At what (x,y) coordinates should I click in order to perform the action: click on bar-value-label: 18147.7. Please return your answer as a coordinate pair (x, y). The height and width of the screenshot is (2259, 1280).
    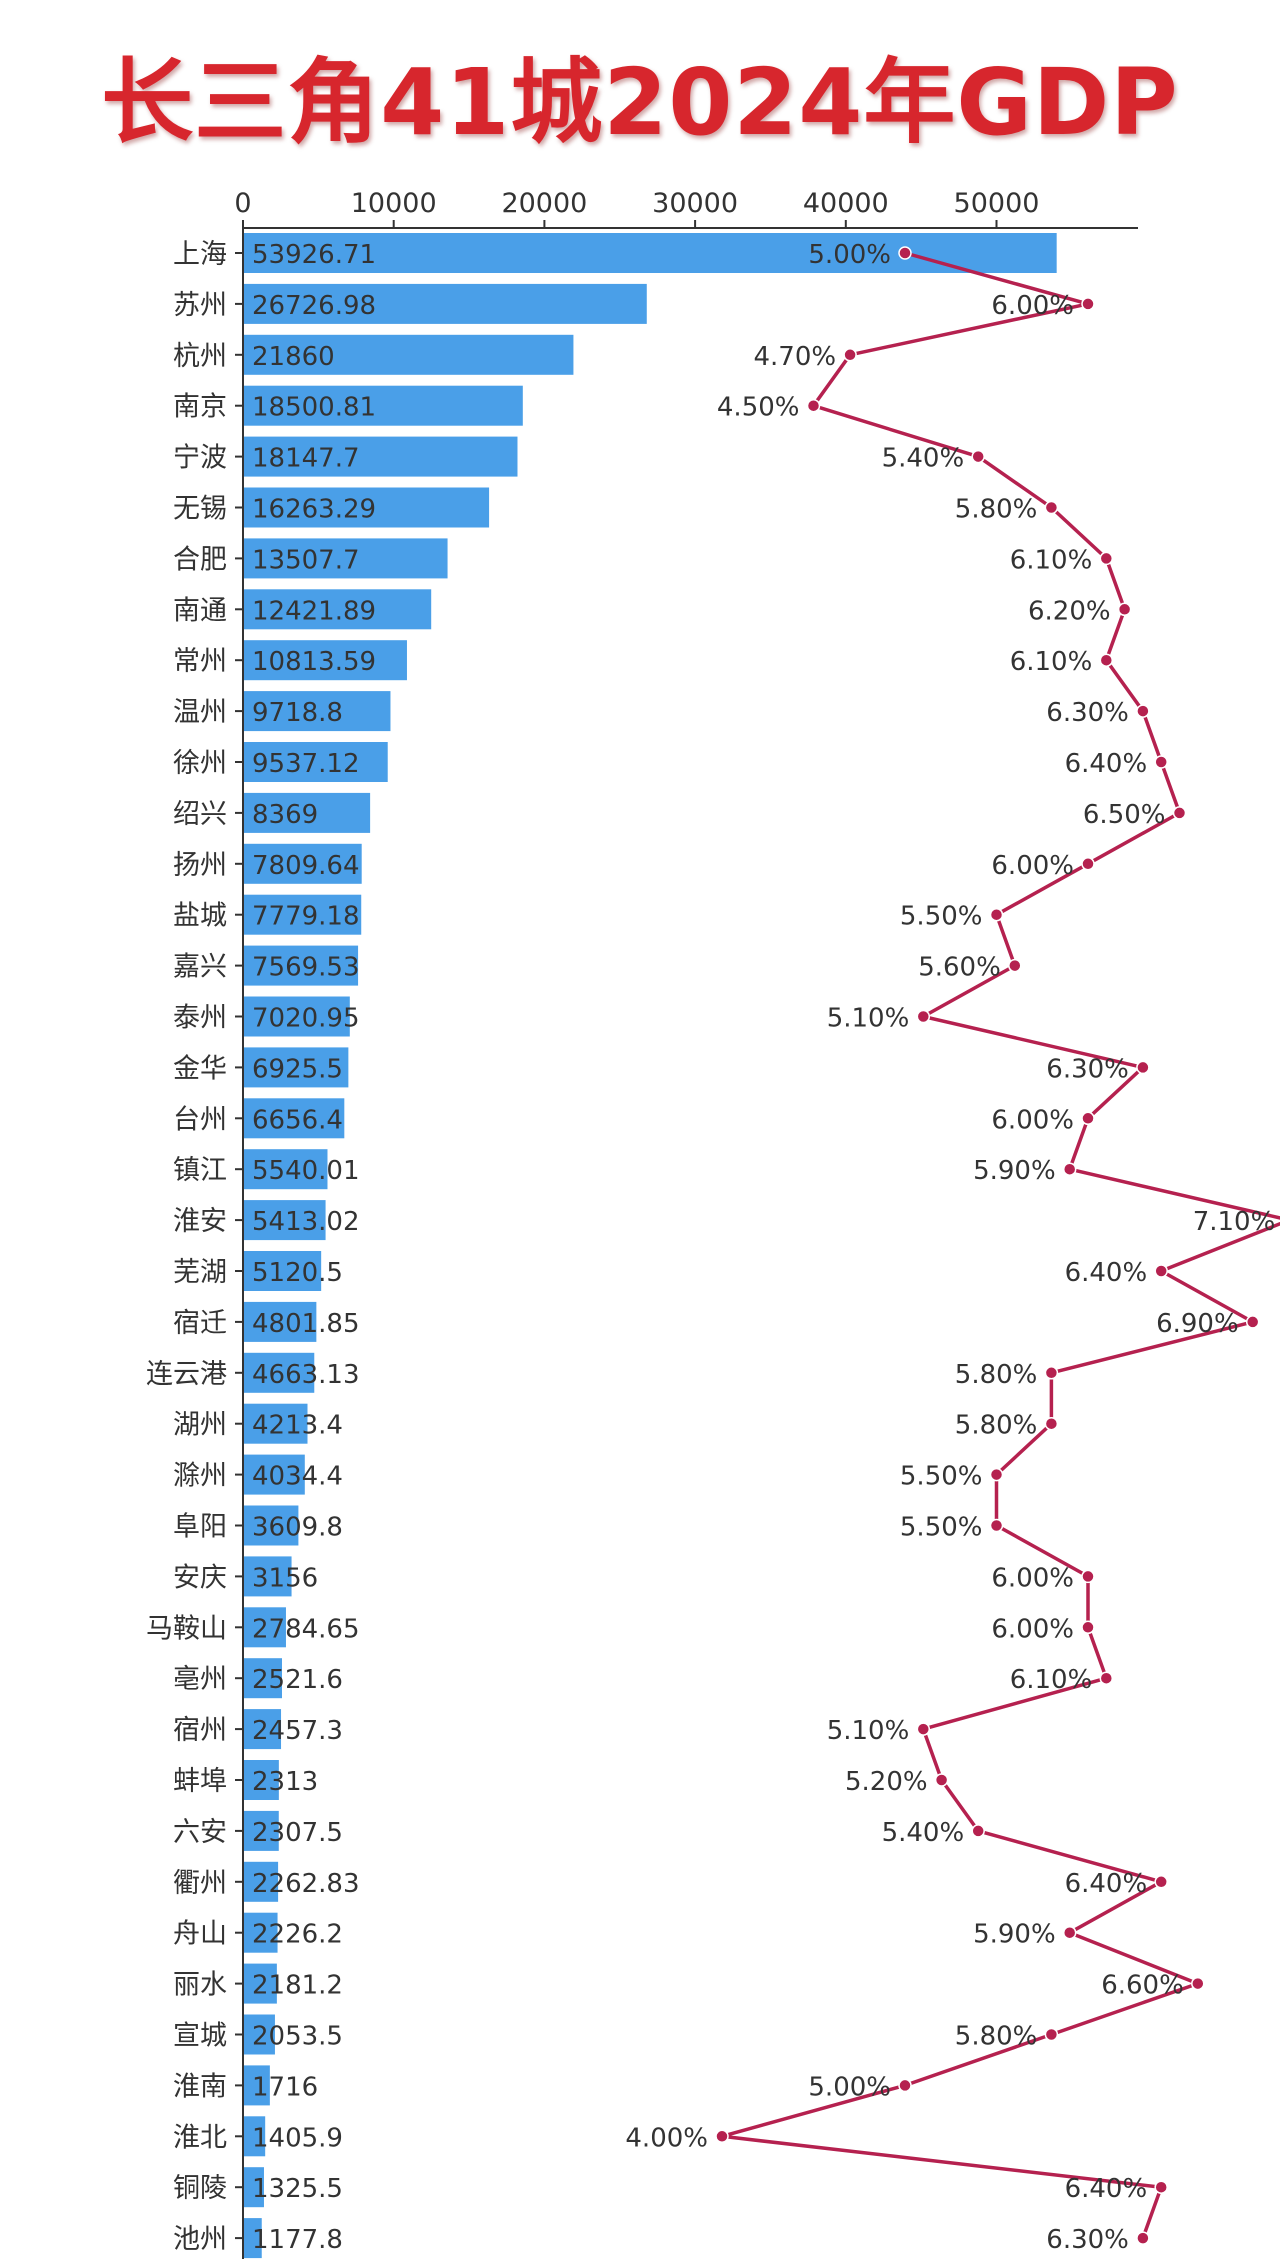
    Looking at the image, I should click on (306, 459).